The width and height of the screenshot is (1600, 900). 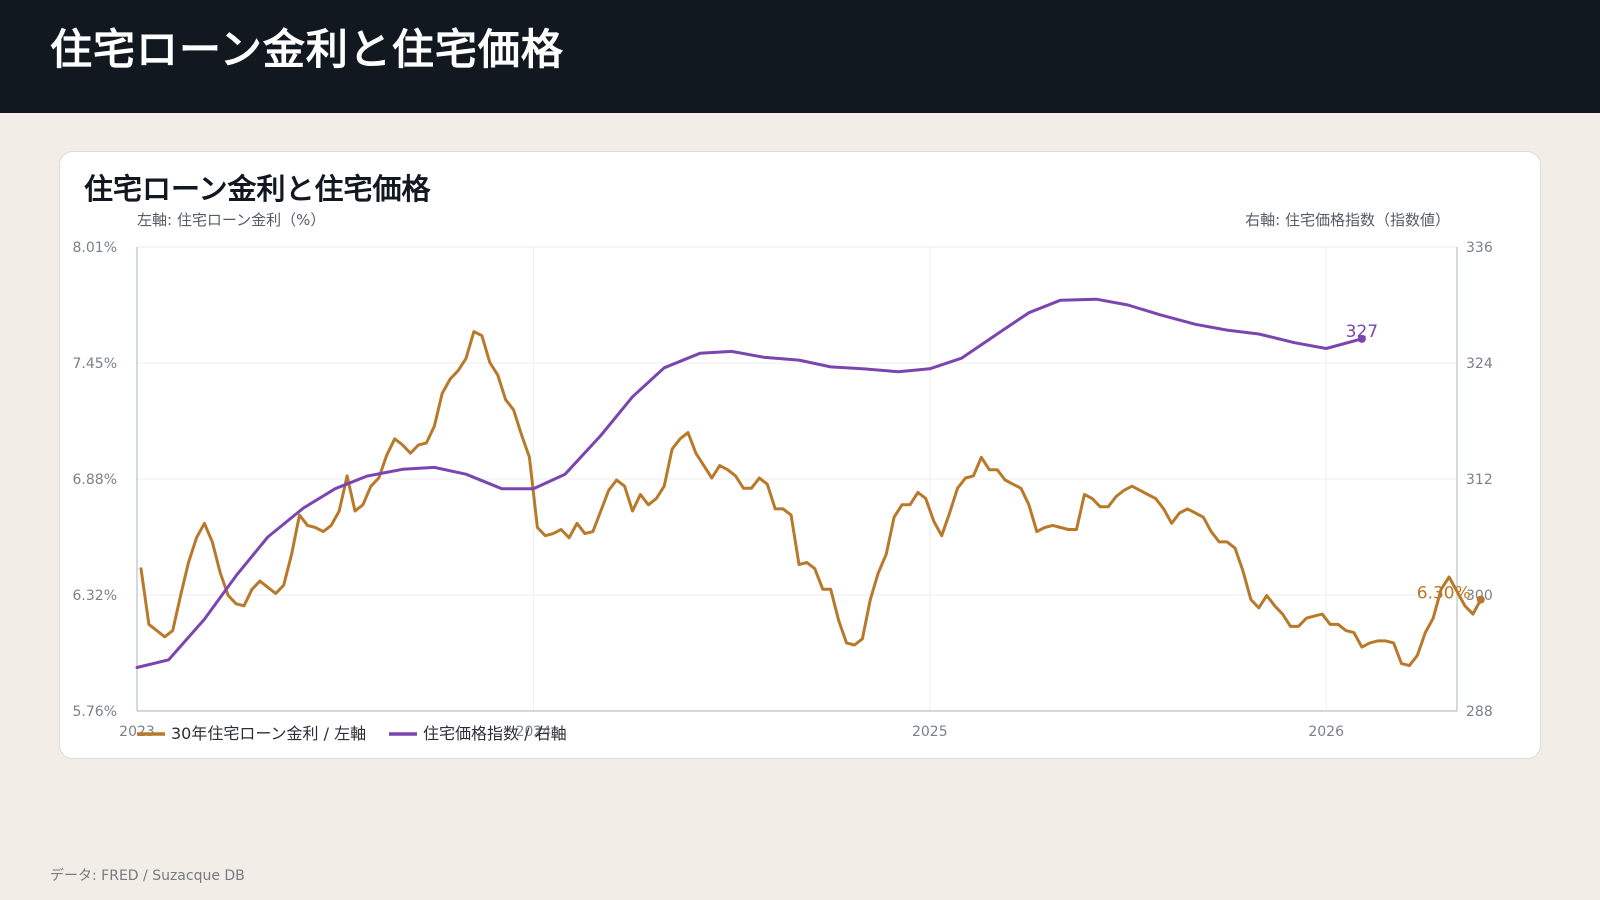 I want to click on right-axis-caption: 右軸: 住宅価格指数（指数値）, so click(x=1347, y=220).